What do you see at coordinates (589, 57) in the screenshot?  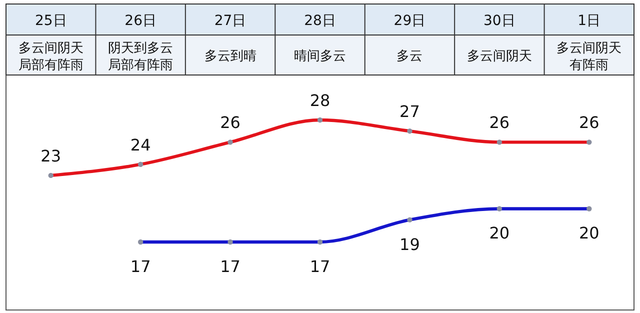 I see `text: 多云间阴天有阵雨` at bounding box center [589, 57].